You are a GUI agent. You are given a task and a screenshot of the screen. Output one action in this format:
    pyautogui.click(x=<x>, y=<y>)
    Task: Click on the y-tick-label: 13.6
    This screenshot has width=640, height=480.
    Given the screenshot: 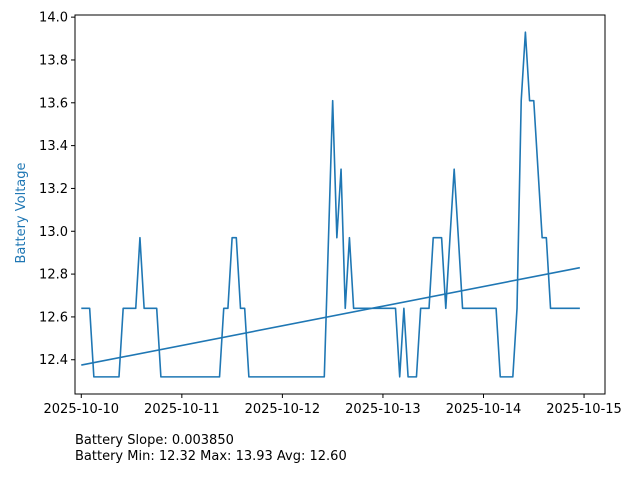 What is the action you would take?
    pyautogui.click(x=53, y=103)
    